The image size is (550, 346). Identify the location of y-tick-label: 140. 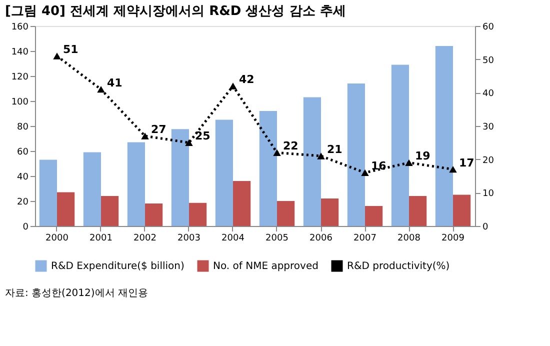
(20, 53).